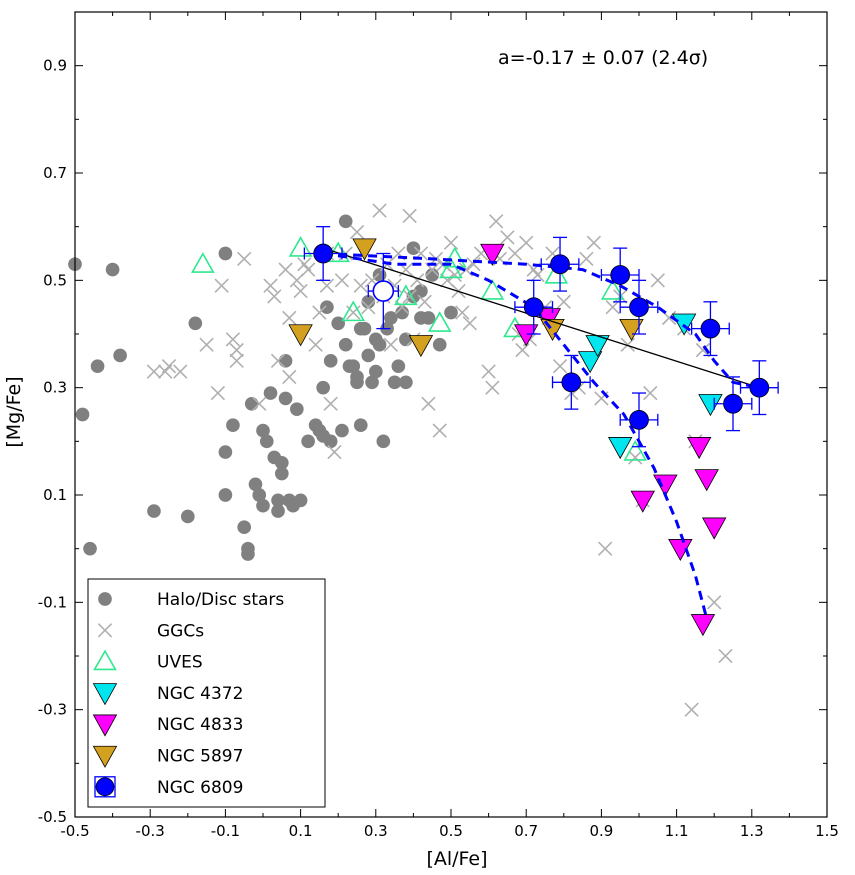 The height and width of the screenshot is (875, 855). What do you see at coordinates (206, 693) in the screenshot?
I see `legend-box` at bounding box center [206, 693].